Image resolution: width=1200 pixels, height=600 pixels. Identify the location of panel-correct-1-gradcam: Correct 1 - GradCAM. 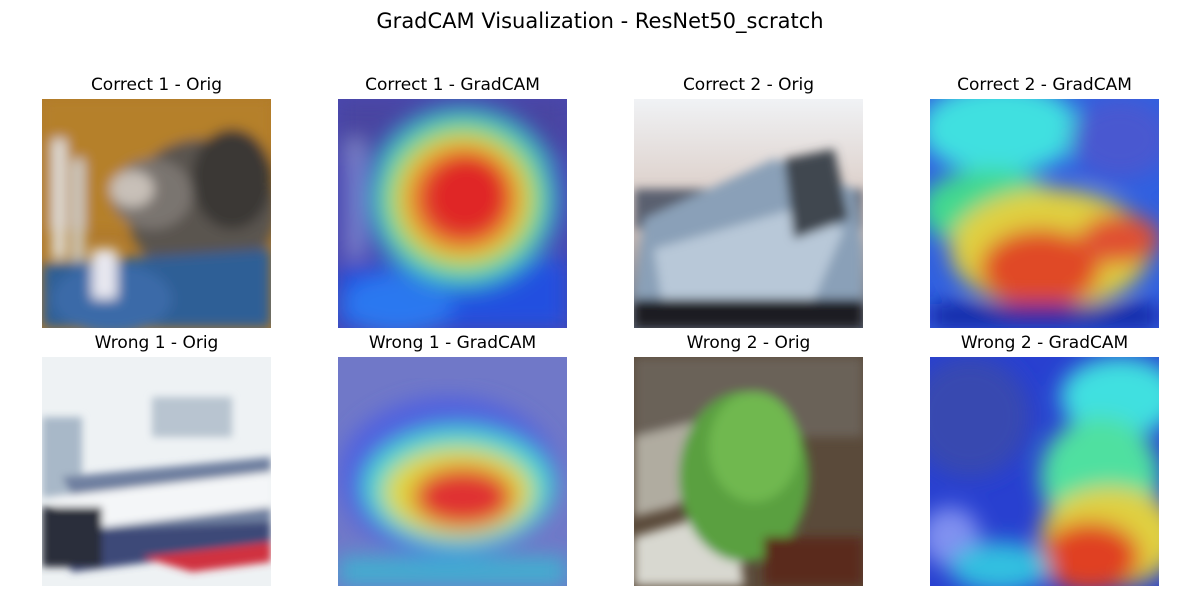
(452, 201).